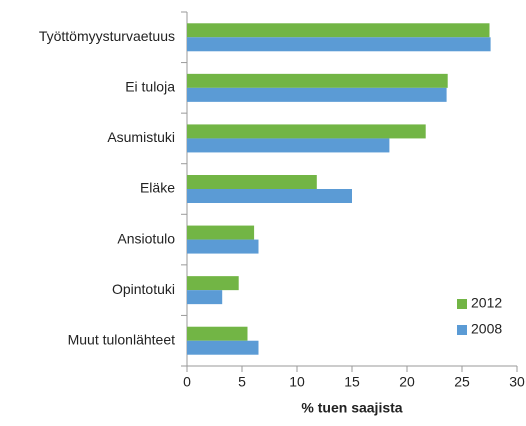  What do you see at coordinates (462, 382) in the screenshot?
I see `x-tick-label: 25` at bounding box center [462, 382].